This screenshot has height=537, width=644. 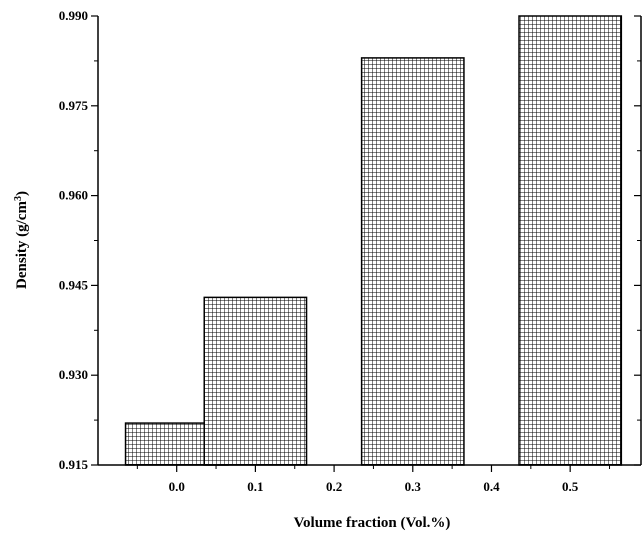 I want to click on x-tick-label: 0.0, so click(x=177, y=486).